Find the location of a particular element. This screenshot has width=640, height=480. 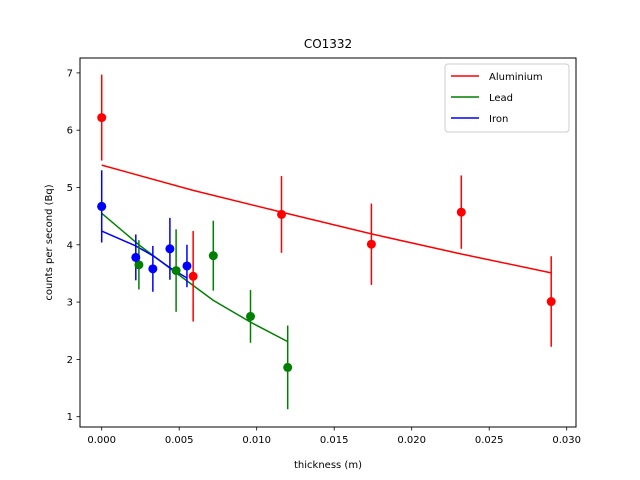

chart-title: CO1332 is located at coordinates (328, 44).